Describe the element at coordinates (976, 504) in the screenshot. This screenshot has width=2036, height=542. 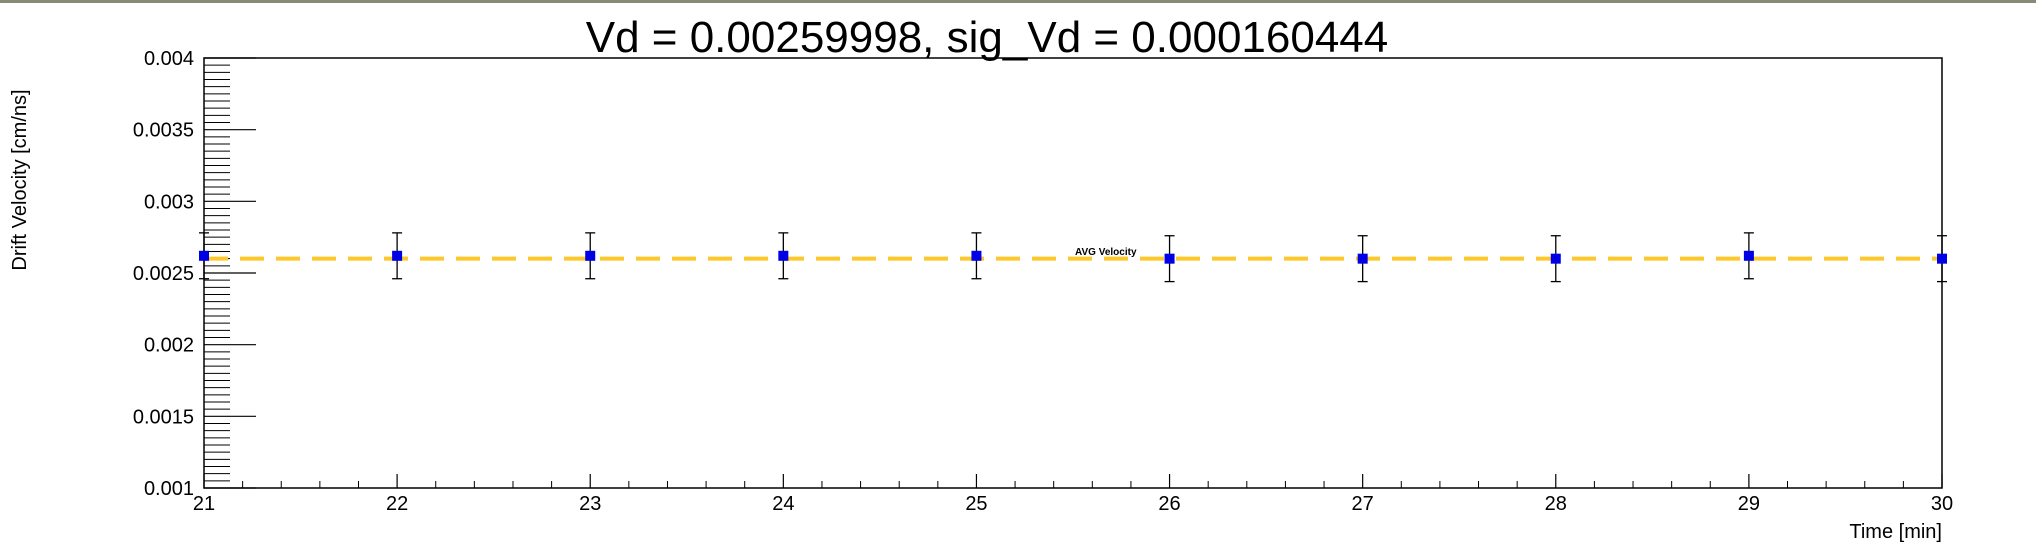
I see `x-tick-label: 25` at that location.